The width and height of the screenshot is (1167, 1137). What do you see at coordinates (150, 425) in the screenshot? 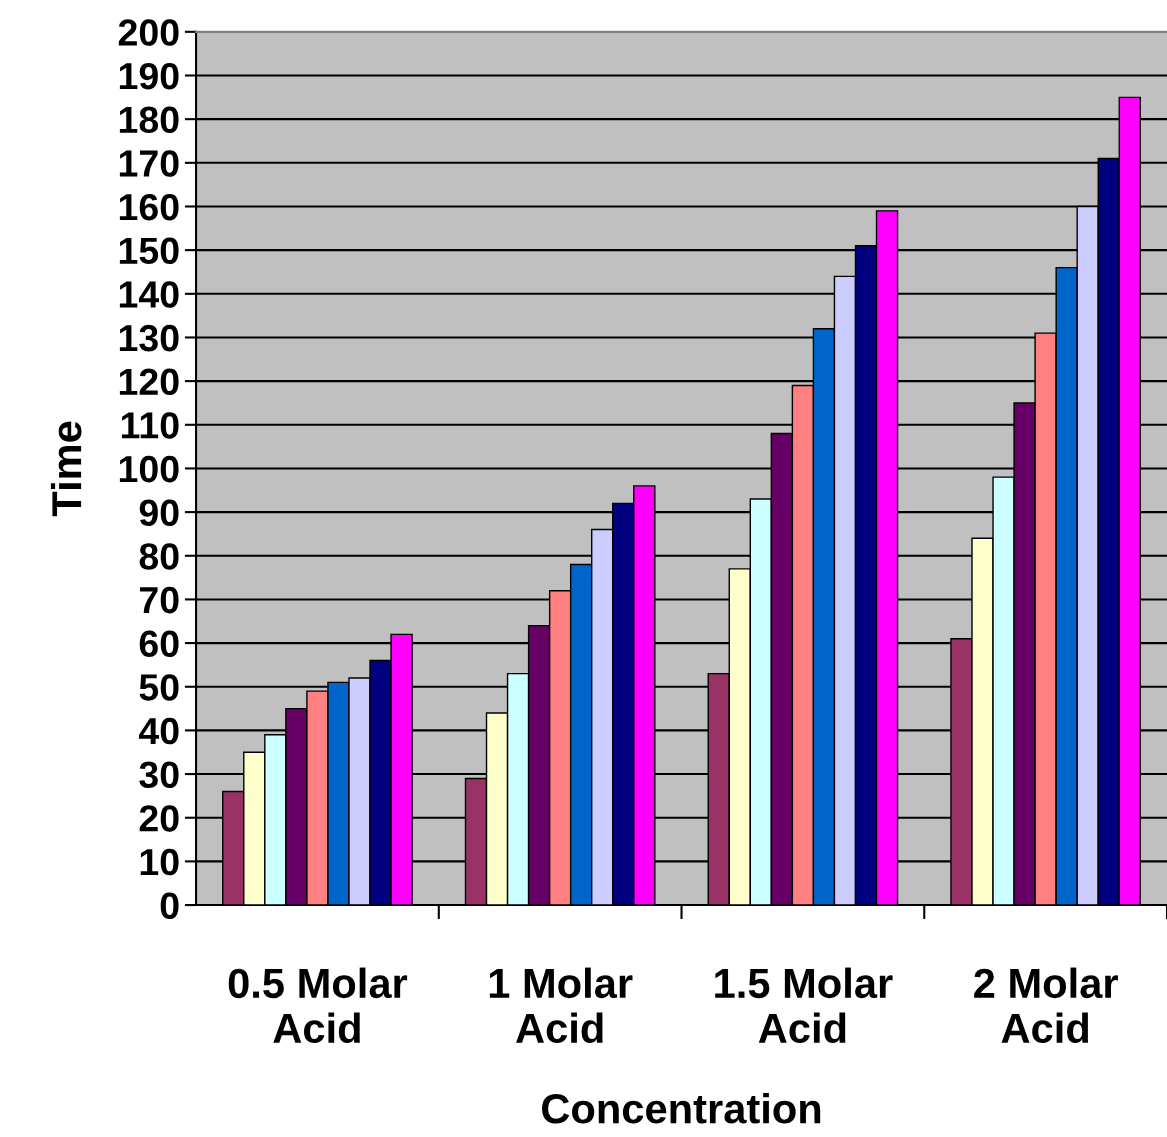
I see `y-tick-label: 110` at bounding box center [150, 425].